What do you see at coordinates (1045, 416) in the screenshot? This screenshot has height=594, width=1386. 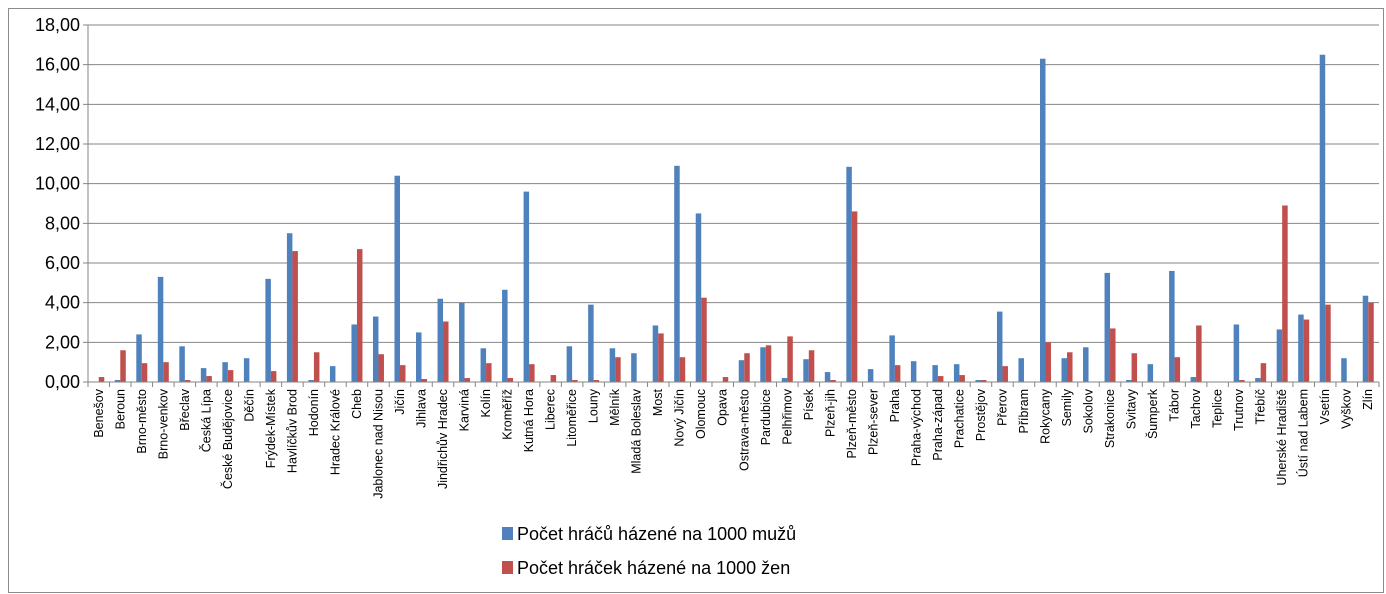 I see `x-category-label: Rokycany` at bounding box center [1045, 416].